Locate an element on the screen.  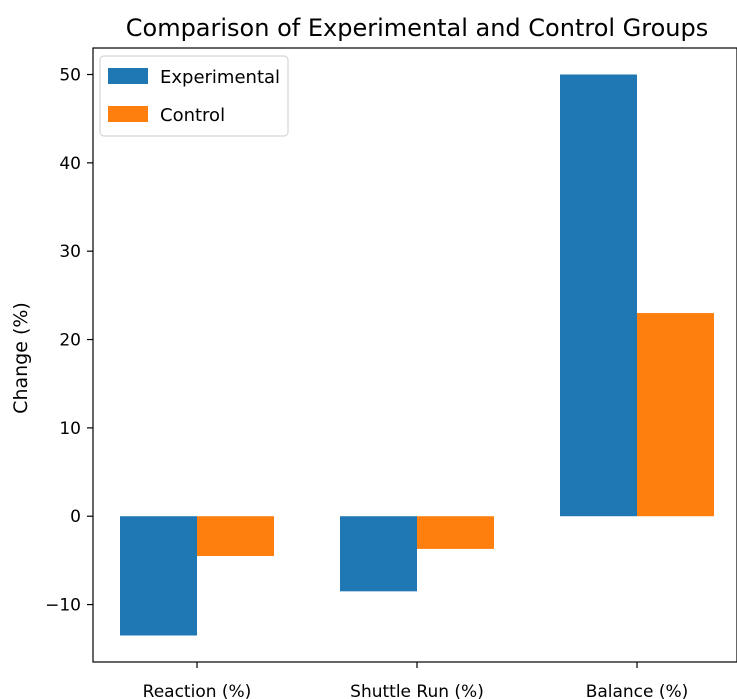
y-axis-ticks: −10 0 10 20 30 40 50 is located at coordinates (69, 341).